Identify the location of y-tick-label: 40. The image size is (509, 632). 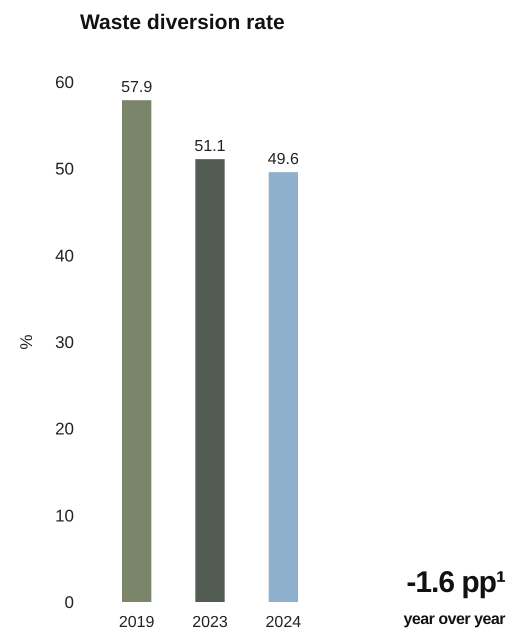
(64, 256).